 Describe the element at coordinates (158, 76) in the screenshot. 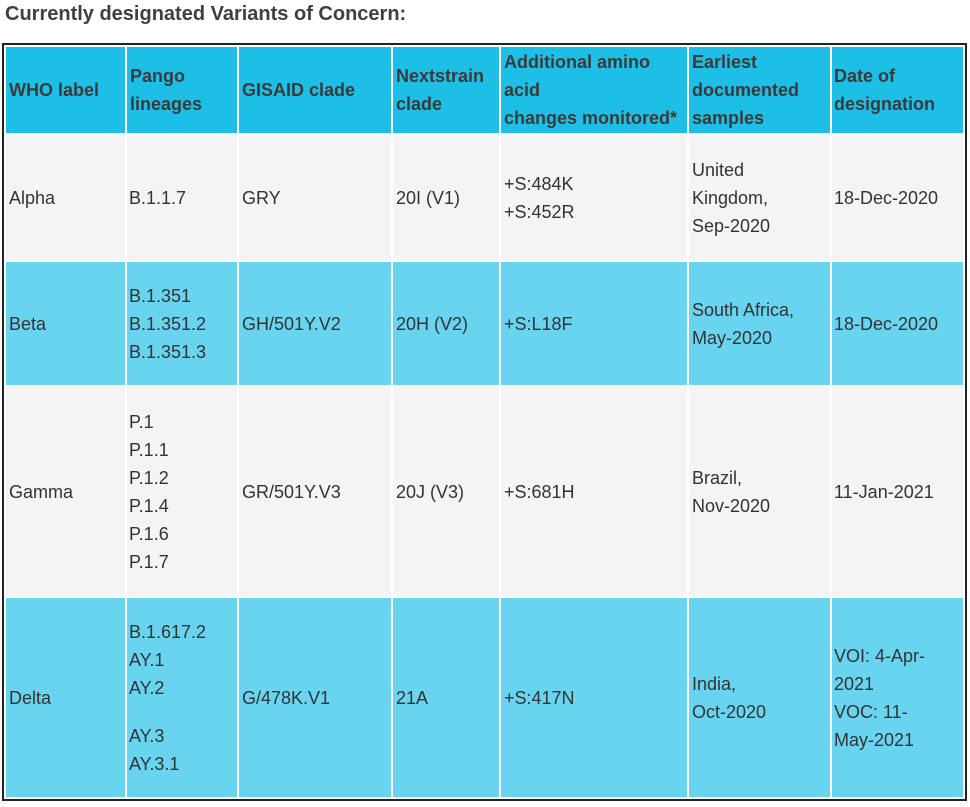

I see `header-line: Pango` at that location.